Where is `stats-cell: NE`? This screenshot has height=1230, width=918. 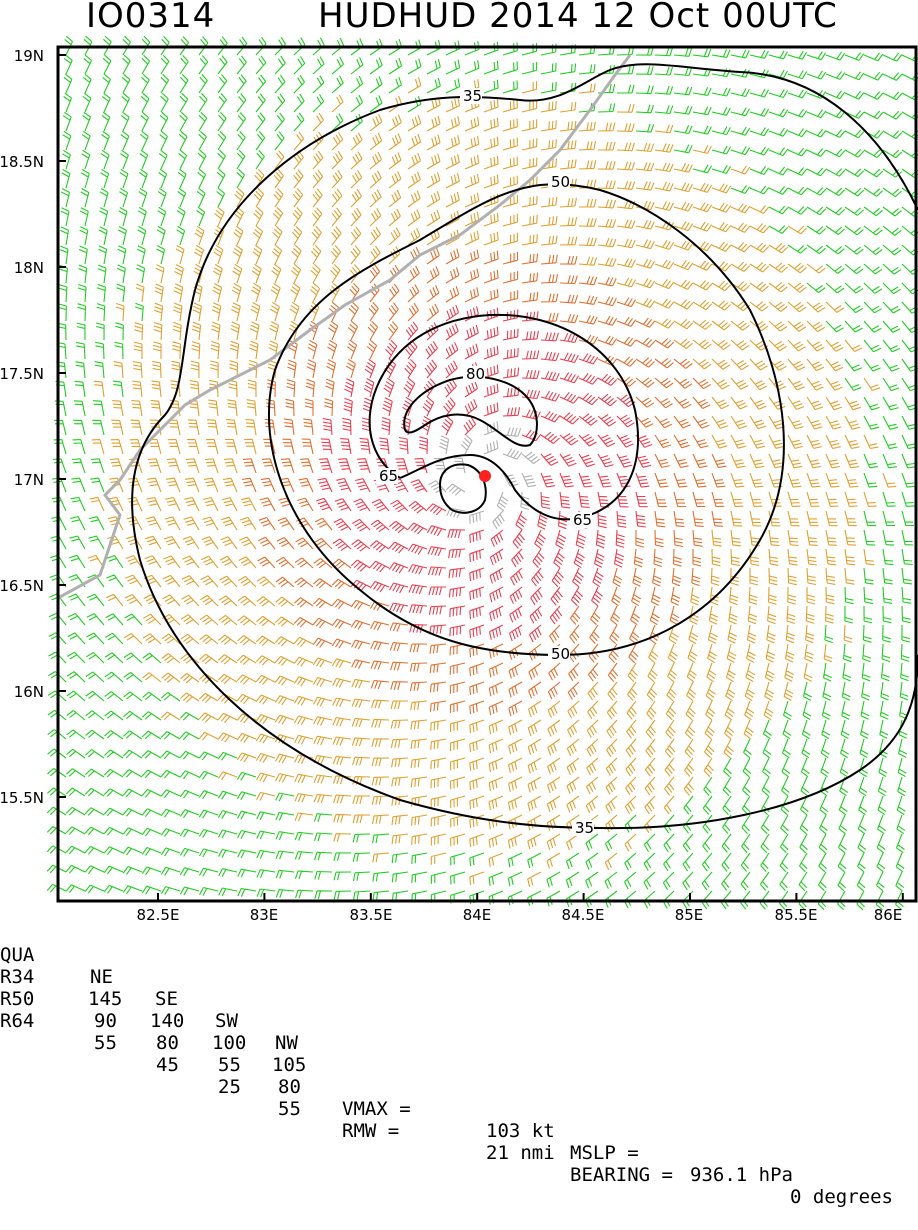
stats-cell: NE is located at coordinates (101, 977).